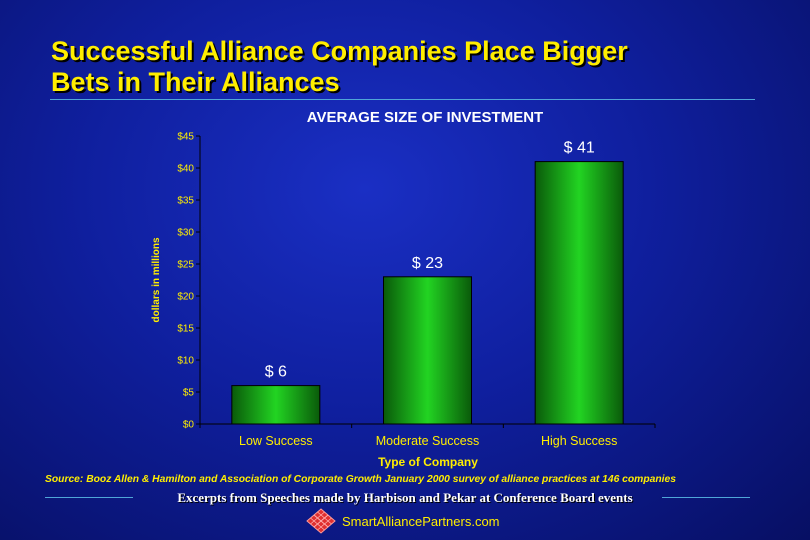  What do you see at coordinates (706, 497) in the screenshot?
I see `excerpt-rule-right` at bounding box center [706, 497].